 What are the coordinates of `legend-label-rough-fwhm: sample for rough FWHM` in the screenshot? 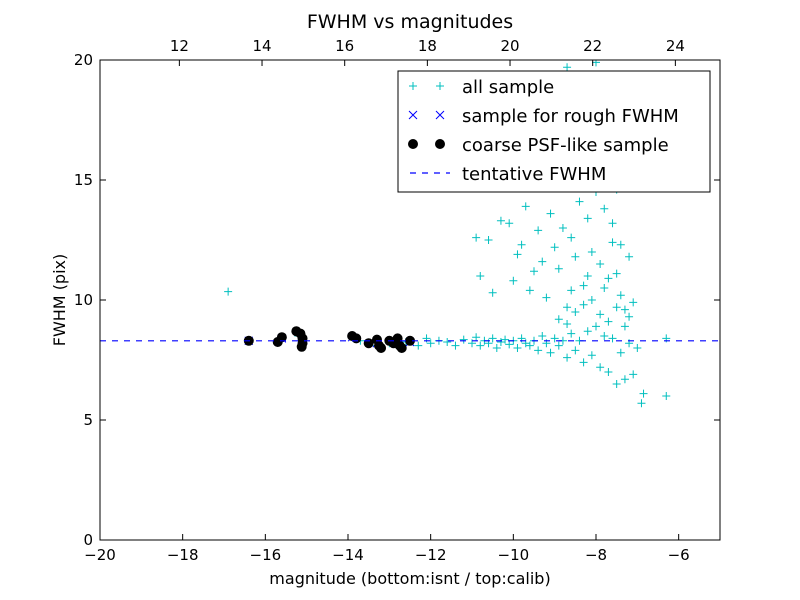 It's located at (570, 116).